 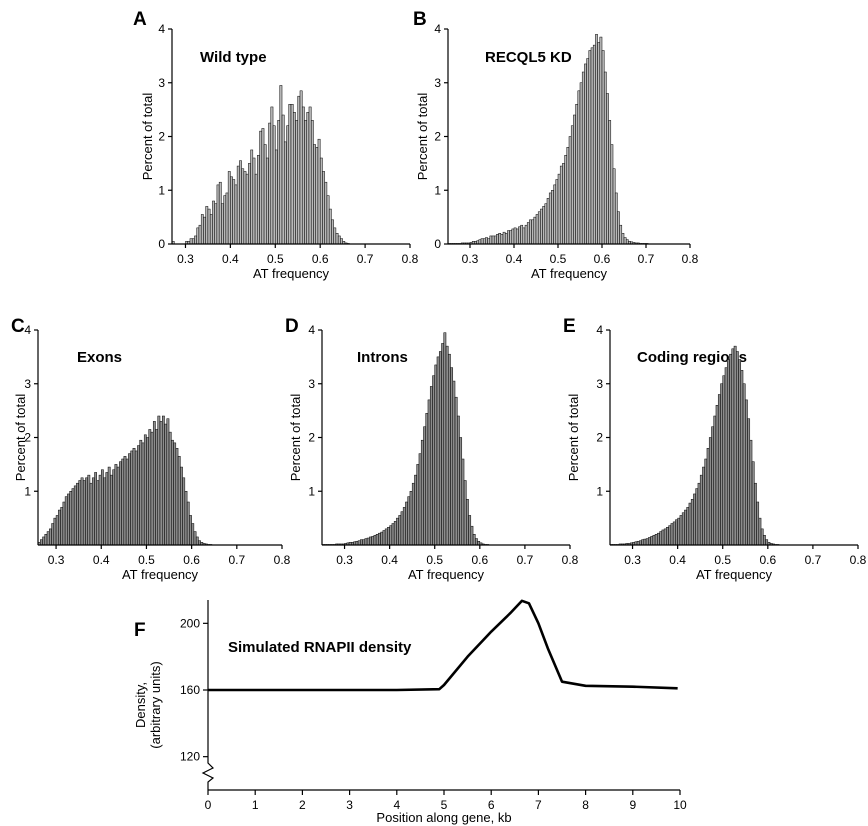 I want to click on x-tick-label: 0.5, so click(x=558, y=259).